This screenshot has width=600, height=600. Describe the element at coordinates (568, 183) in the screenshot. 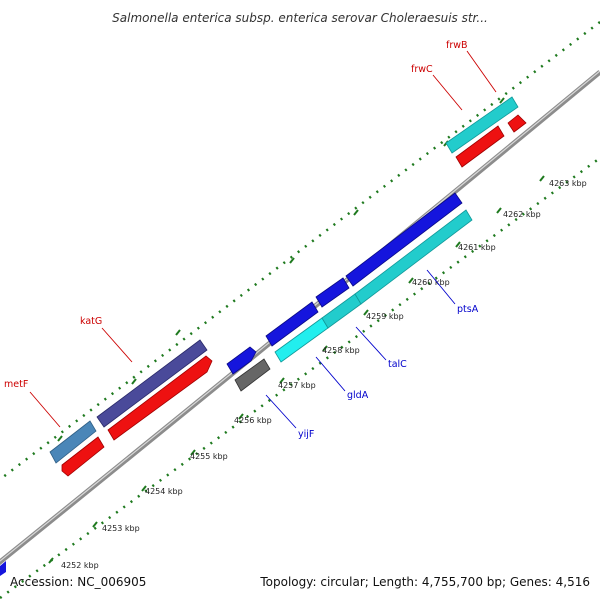

I see `tick-label: 4263 kbp` at that location.